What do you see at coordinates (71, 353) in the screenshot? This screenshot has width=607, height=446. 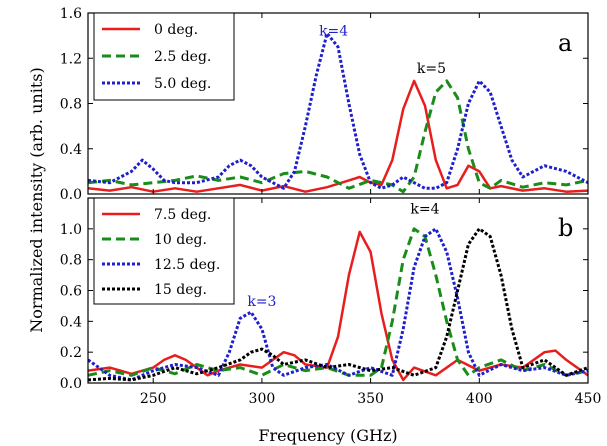 I see `y-tick-label: 0.2` at bounding box center [71, 353].